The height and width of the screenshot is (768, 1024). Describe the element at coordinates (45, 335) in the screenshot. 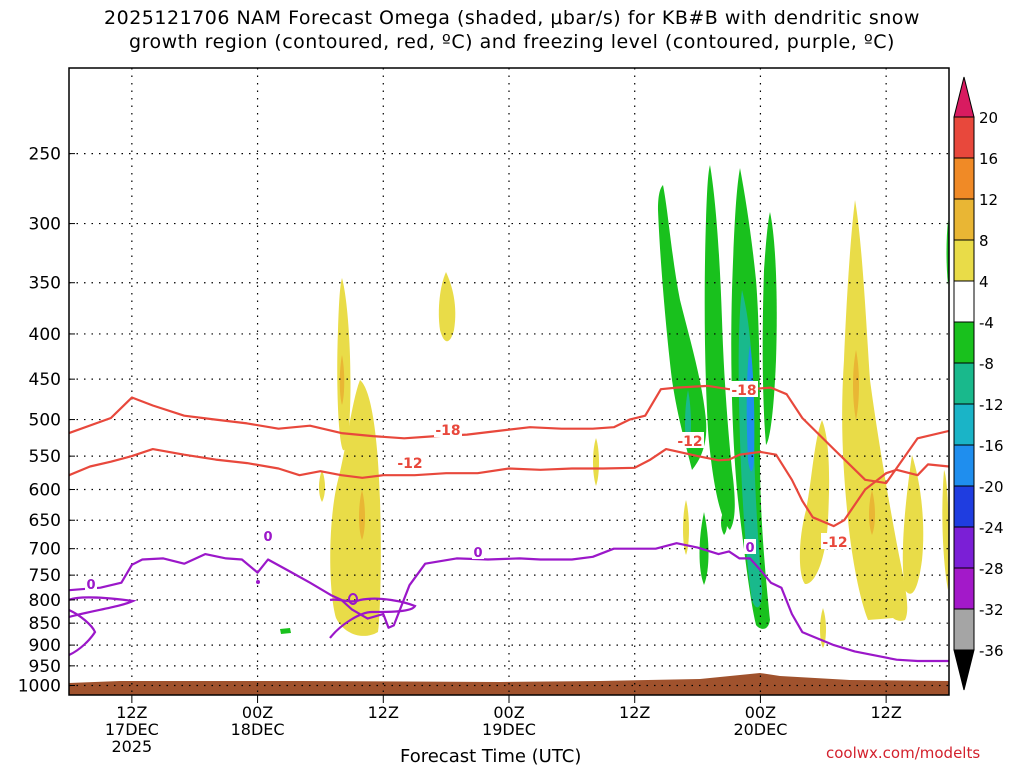

I see `y-tick-label: 400` at that location.